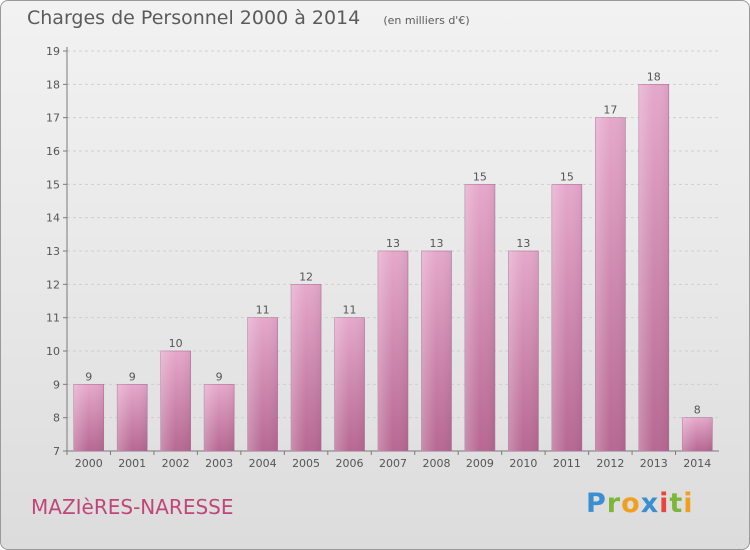 This screenshot has width=750, height=550. I want to click on x-tick-label: 2003, so click(219, 463).